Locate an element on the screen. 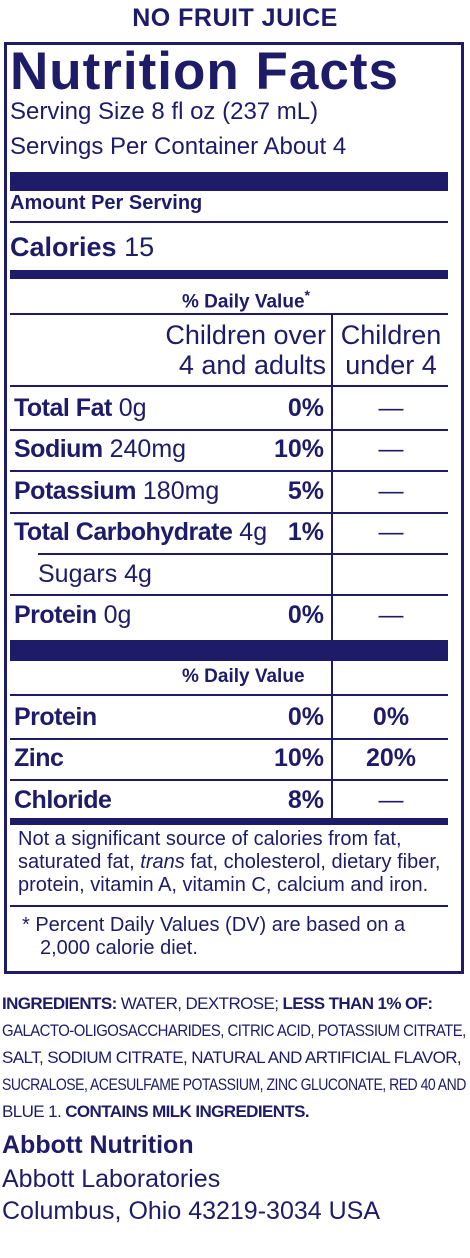  amount-per-serving: Amount Per Serving is located at coordinates (106, 203).